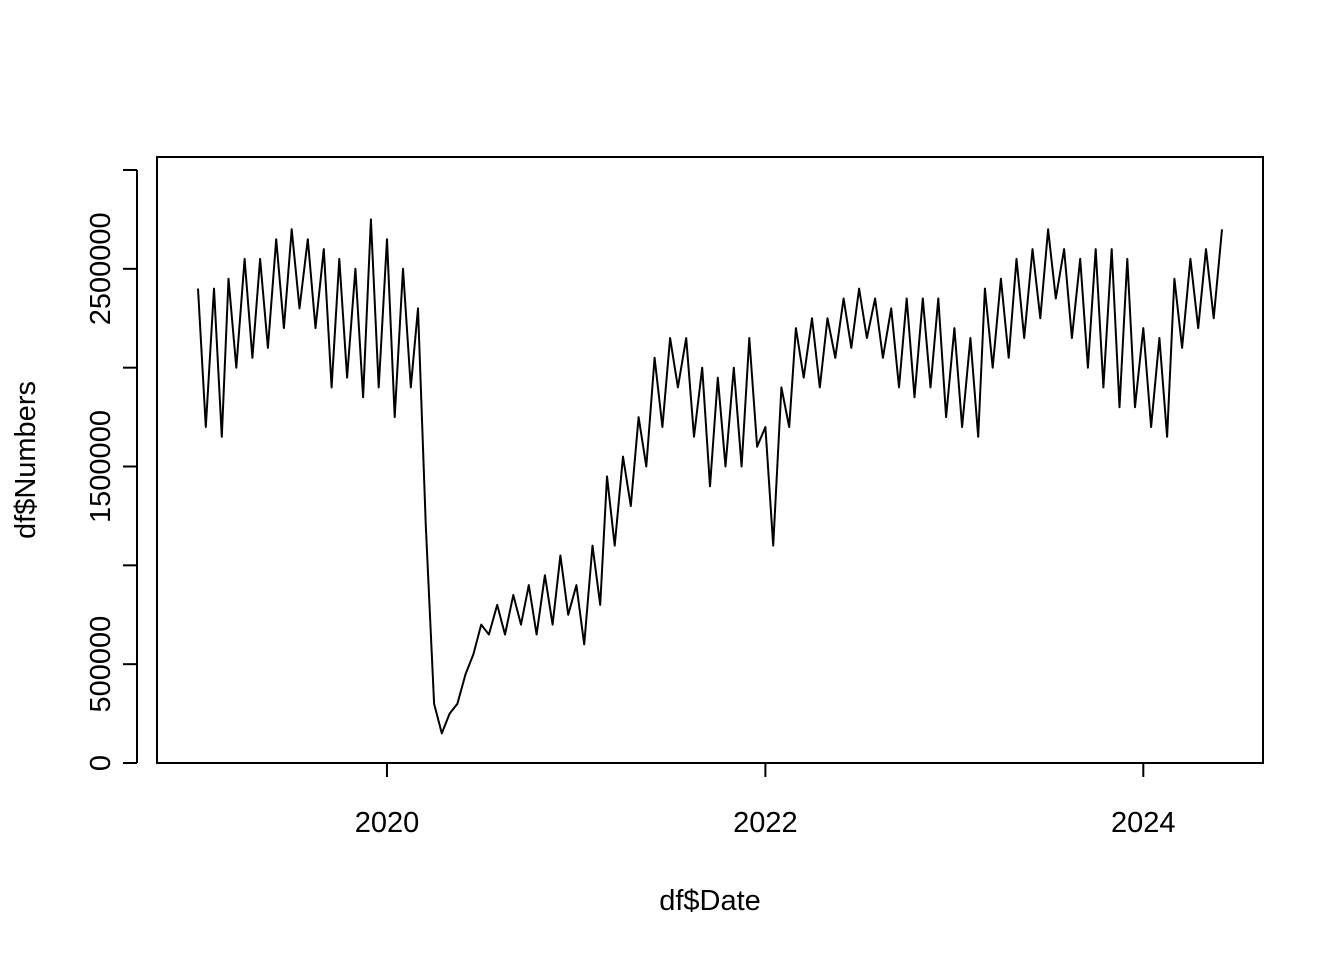  I want to click on y-tick-label: 500000, so click(101, 664).